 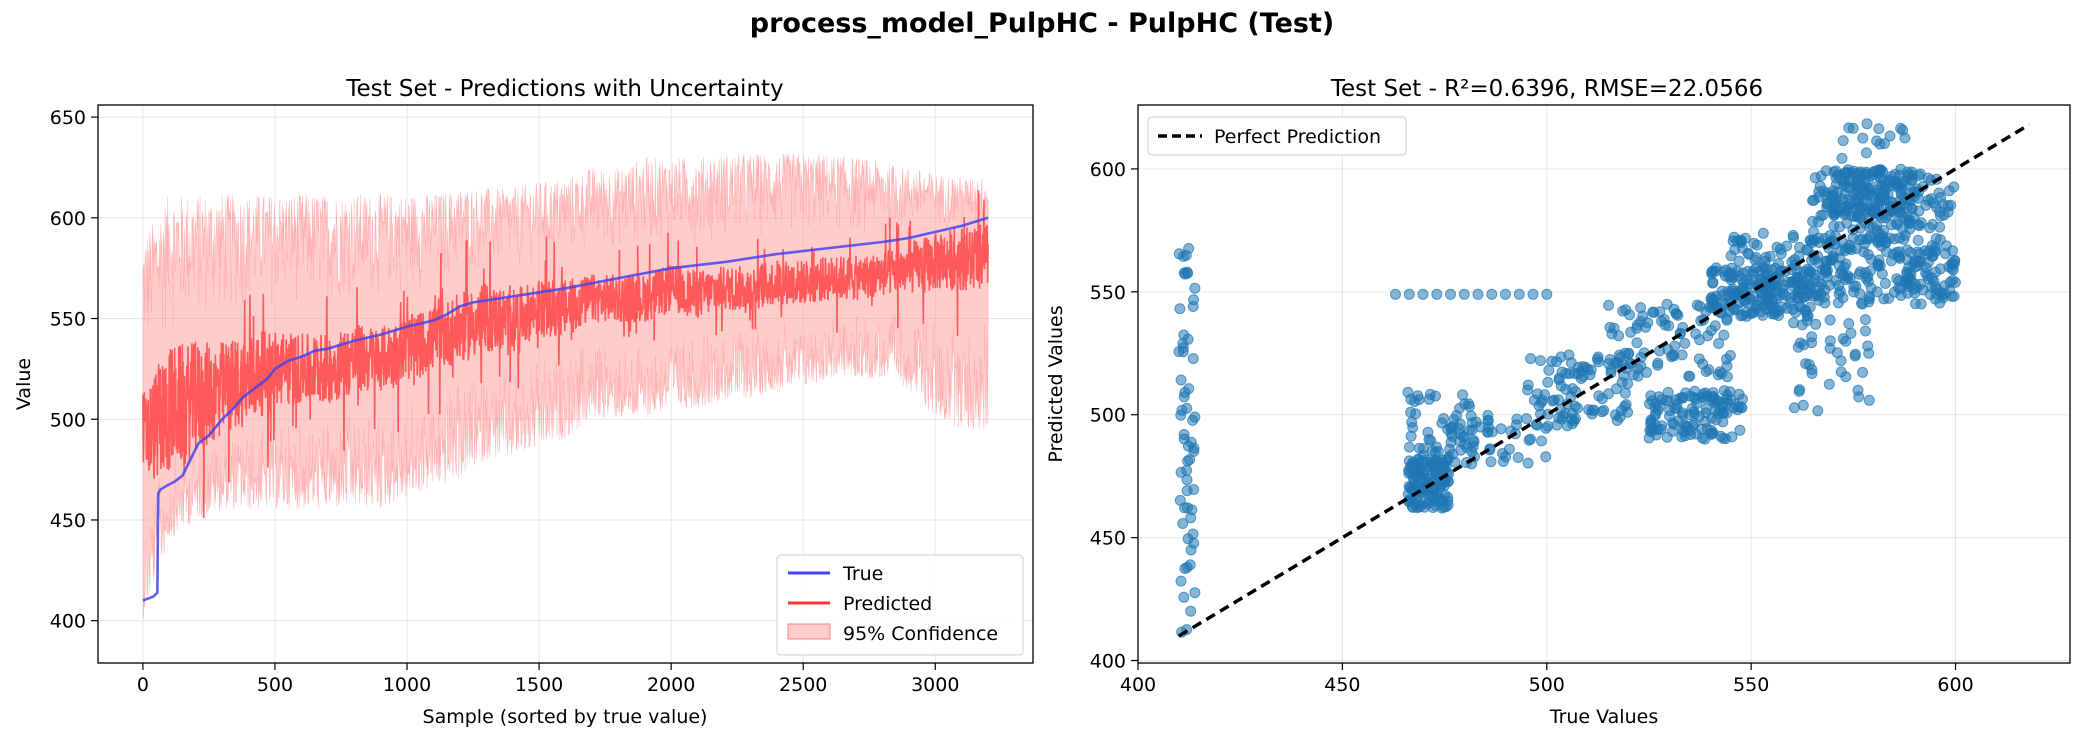 I want to click on y-tick-label: 550, so click(x=68, y=320).